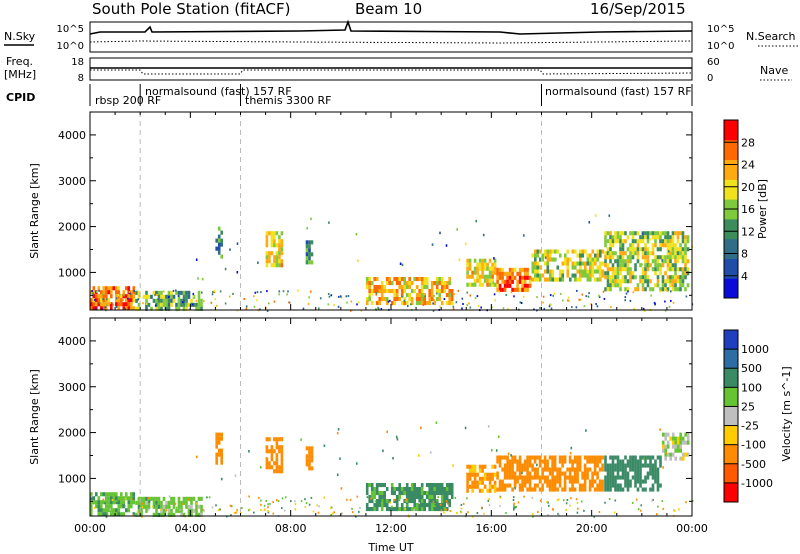  What do you see at coordinates (77, 62) in the screenshot?
I see `freq-left-tick-top: 18` at bounding box center [77, 62].